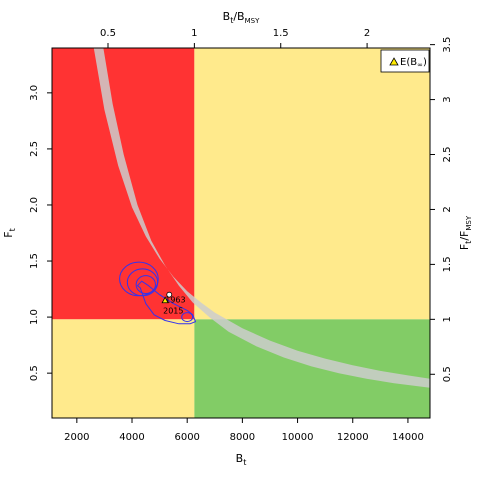 The image size is (480, 480). Describe the element at coordinates (244, 430) in the screenshot. I see `x-axis-bottom: 2000 4000 6000 8000 10000 12000 14000` at that location.